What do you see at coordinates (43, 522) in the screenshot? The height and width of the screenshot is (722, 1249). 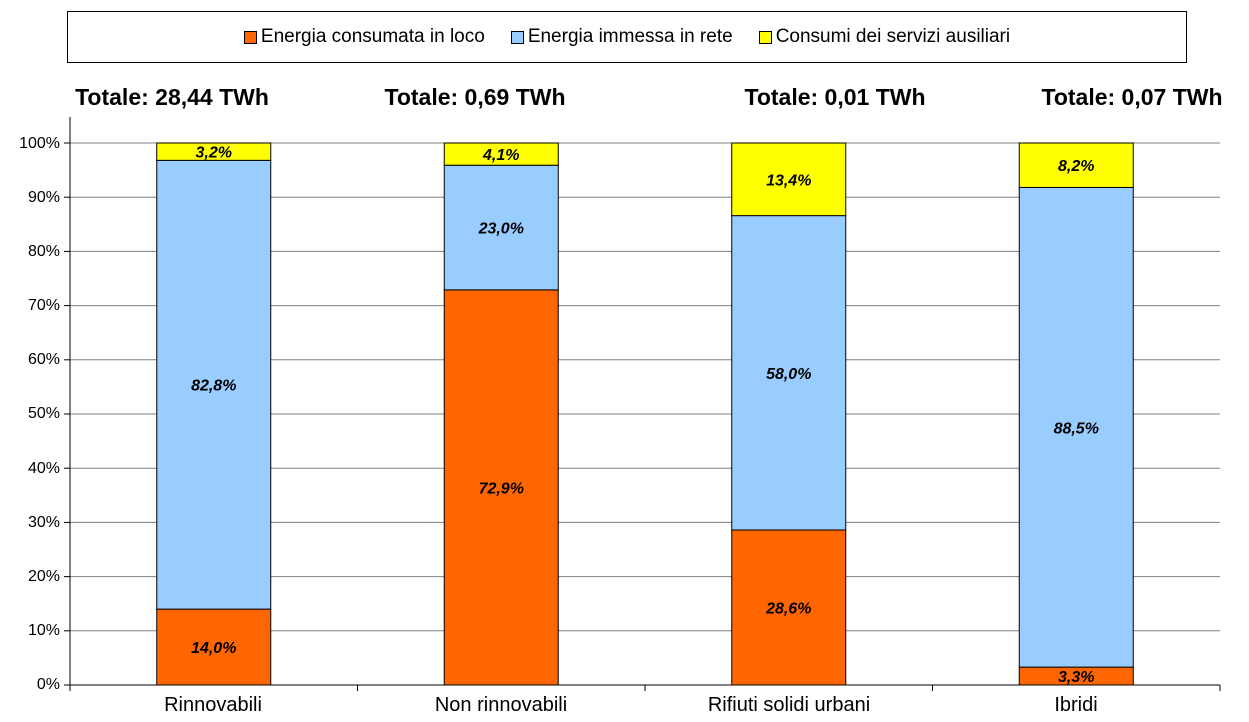 I see `y-tick-label-30: 30%` at bounding box center [43, 522].